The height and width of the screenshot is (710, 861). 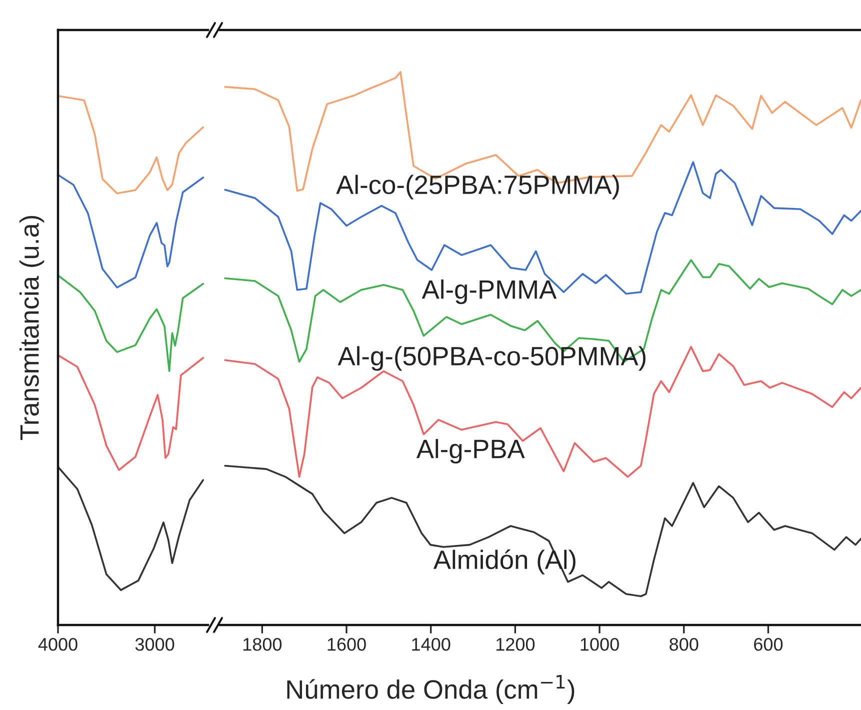 What do you see at coordinates (515, 644) in the screenshot?
I see `x-tick-label: 1200` at bounding box center [515, 644].